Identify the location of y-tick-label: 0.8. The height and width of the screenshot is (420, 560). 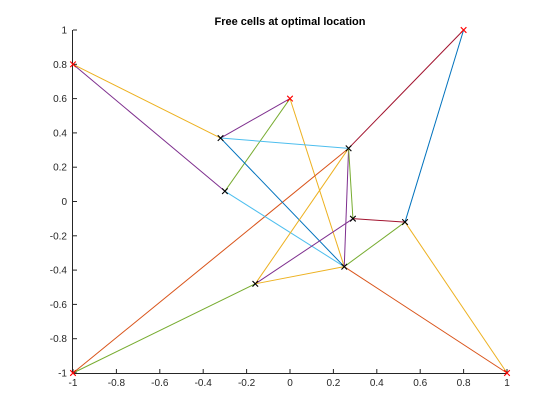
(60, 65).